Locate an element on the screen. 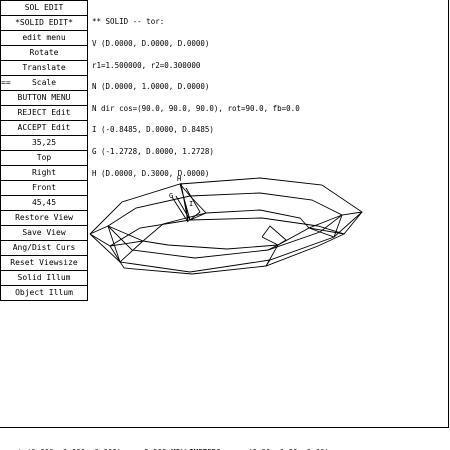 The height and width of the screenshot is (450, 450). menu-item-accept-edit: ACCEPT Edit is located at coordinates (44, 128).